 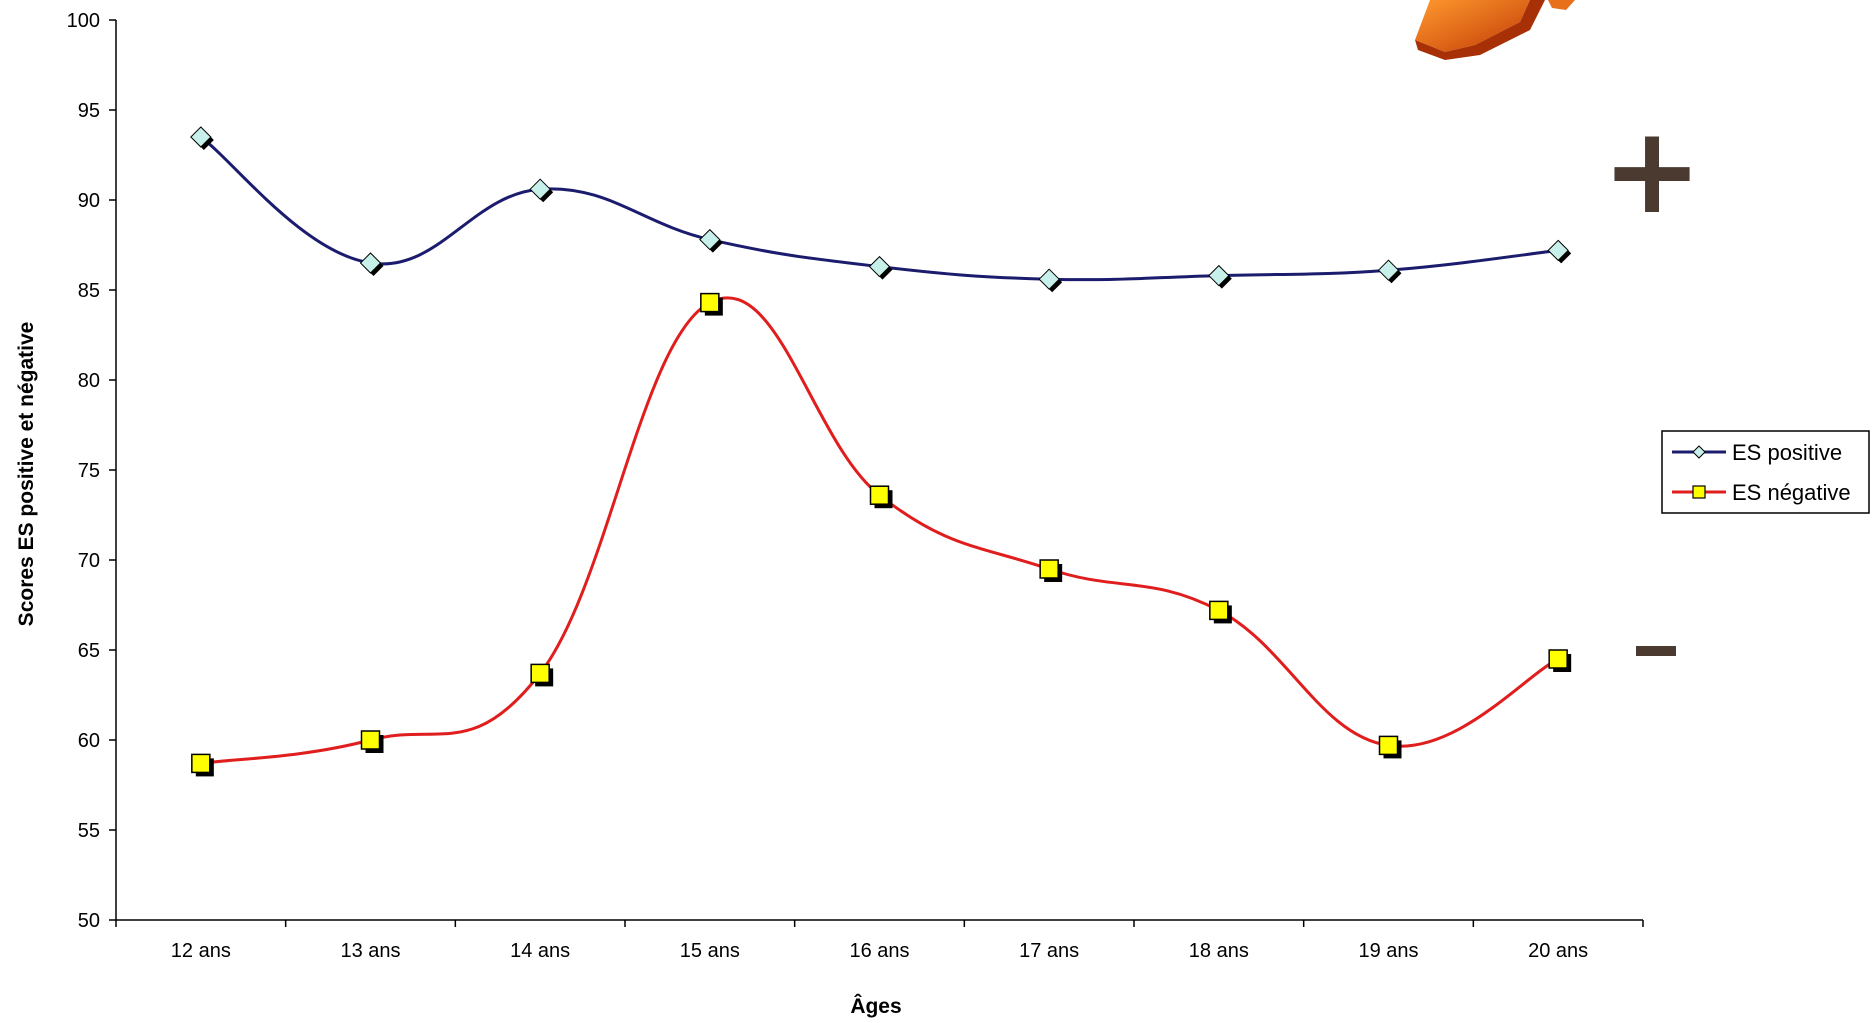 I want to click on x-tick-label: 13 ans, so click(x=370, y=951).